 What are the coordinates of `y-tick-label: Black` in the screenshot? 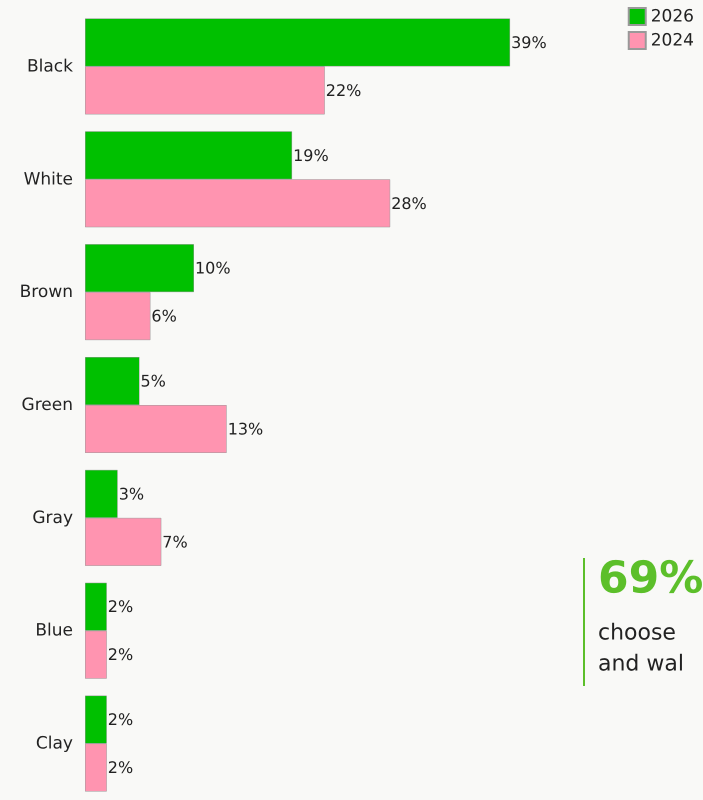 It's located at (50, 66).